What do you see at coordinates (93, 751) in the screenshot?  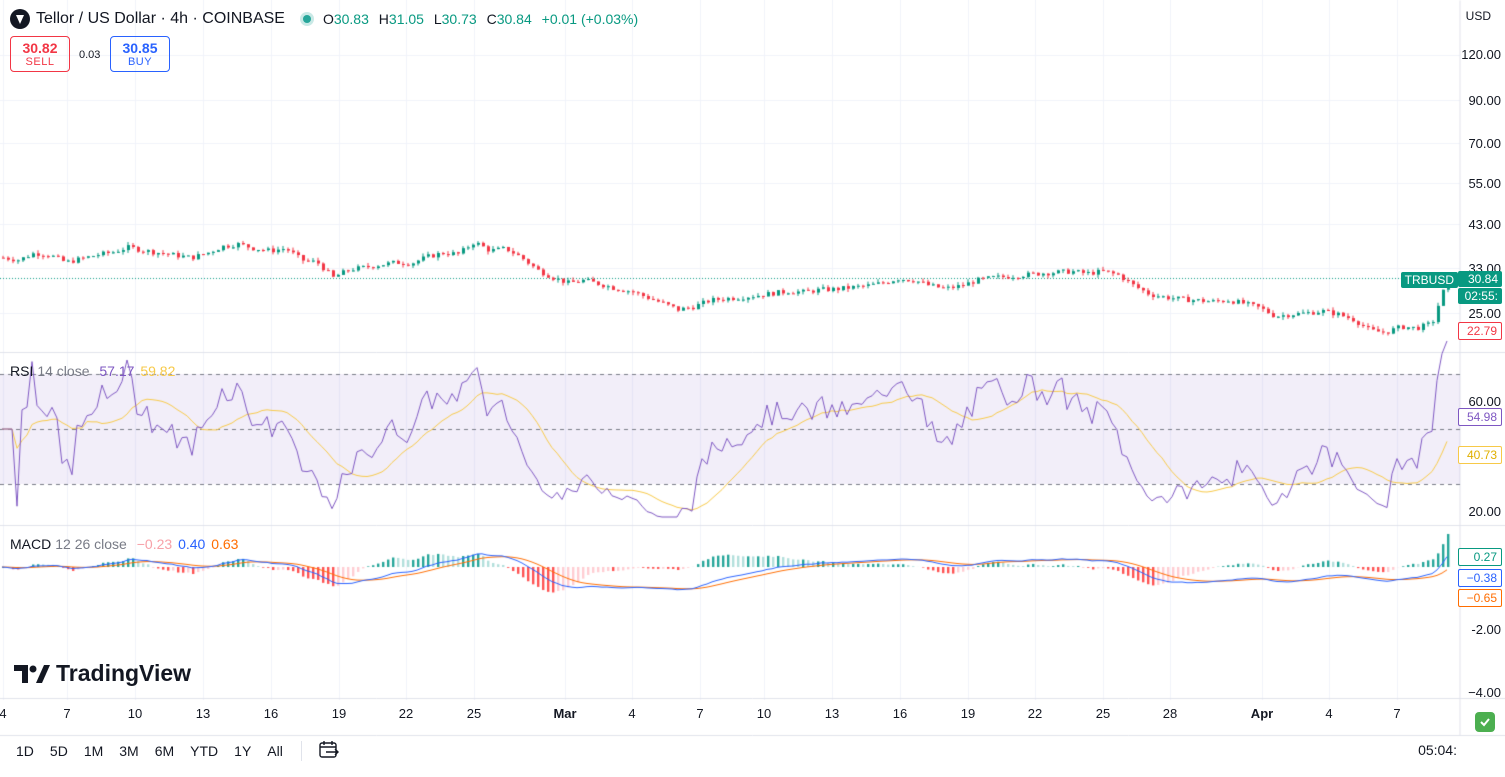 I see `range-1m-button: 1M` at bounding box center [93, 751].